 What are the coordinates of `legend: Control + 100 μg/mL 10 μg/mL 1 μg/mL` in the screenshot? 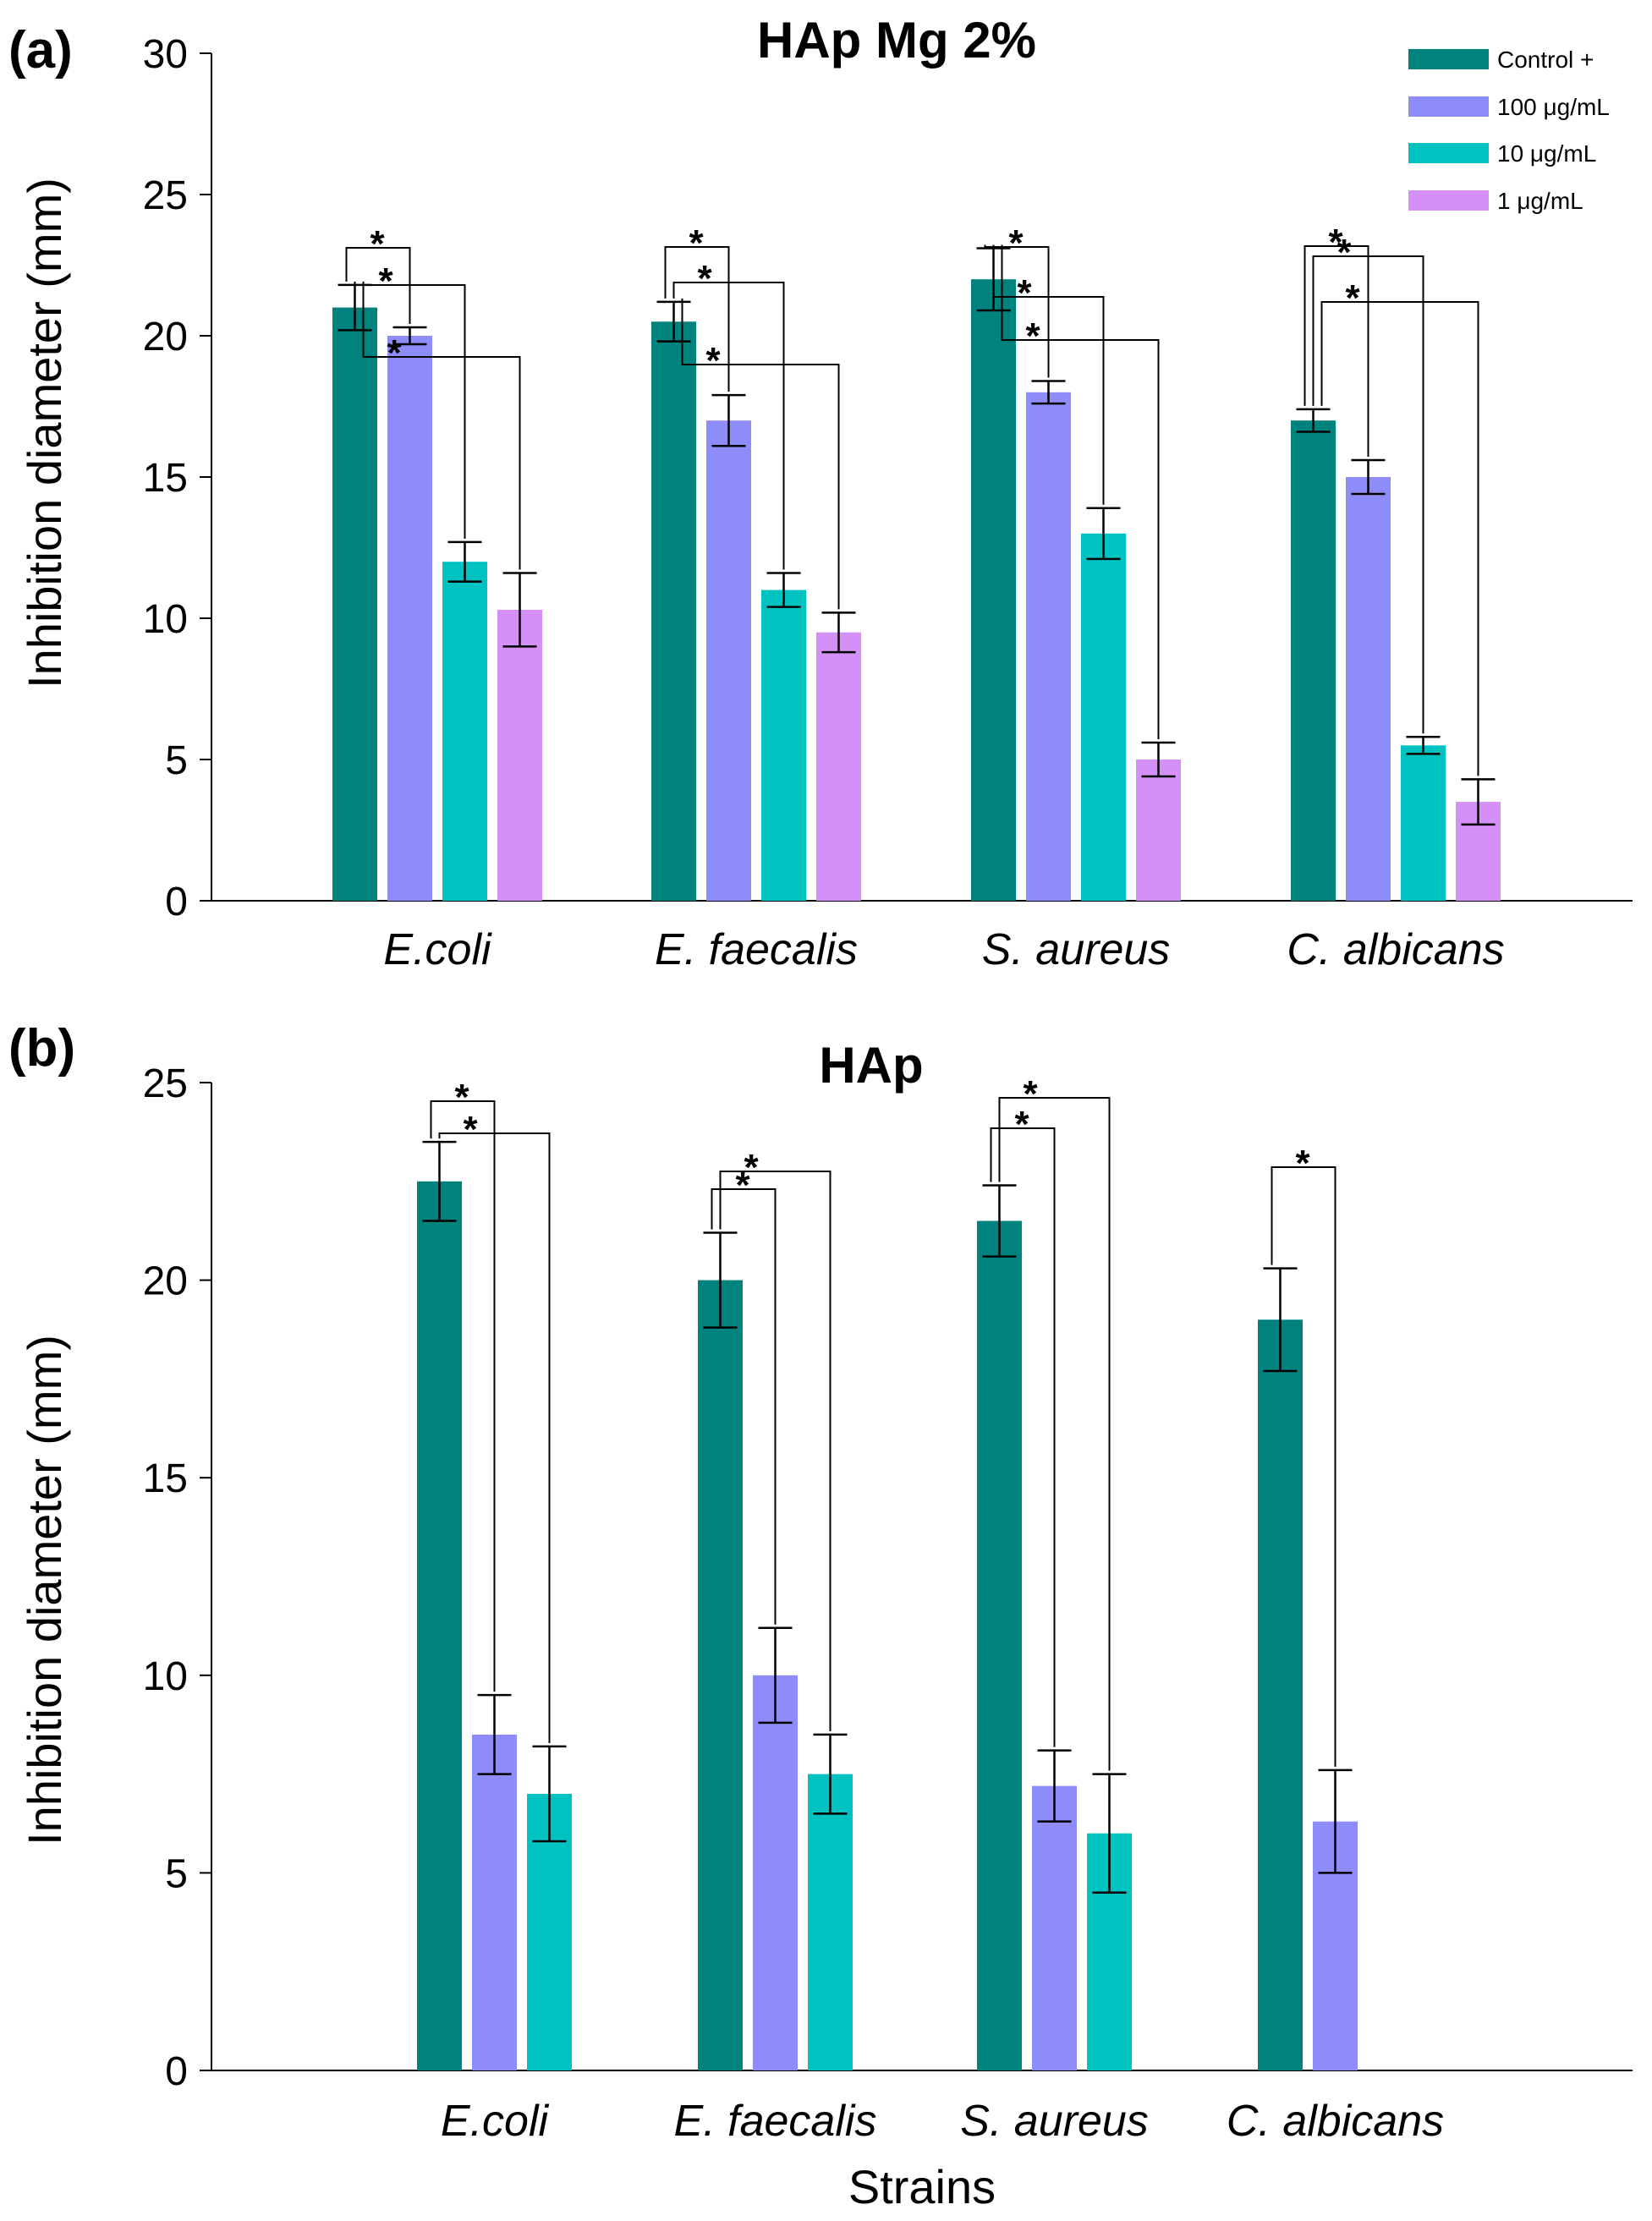 It's located at (1509, 130).